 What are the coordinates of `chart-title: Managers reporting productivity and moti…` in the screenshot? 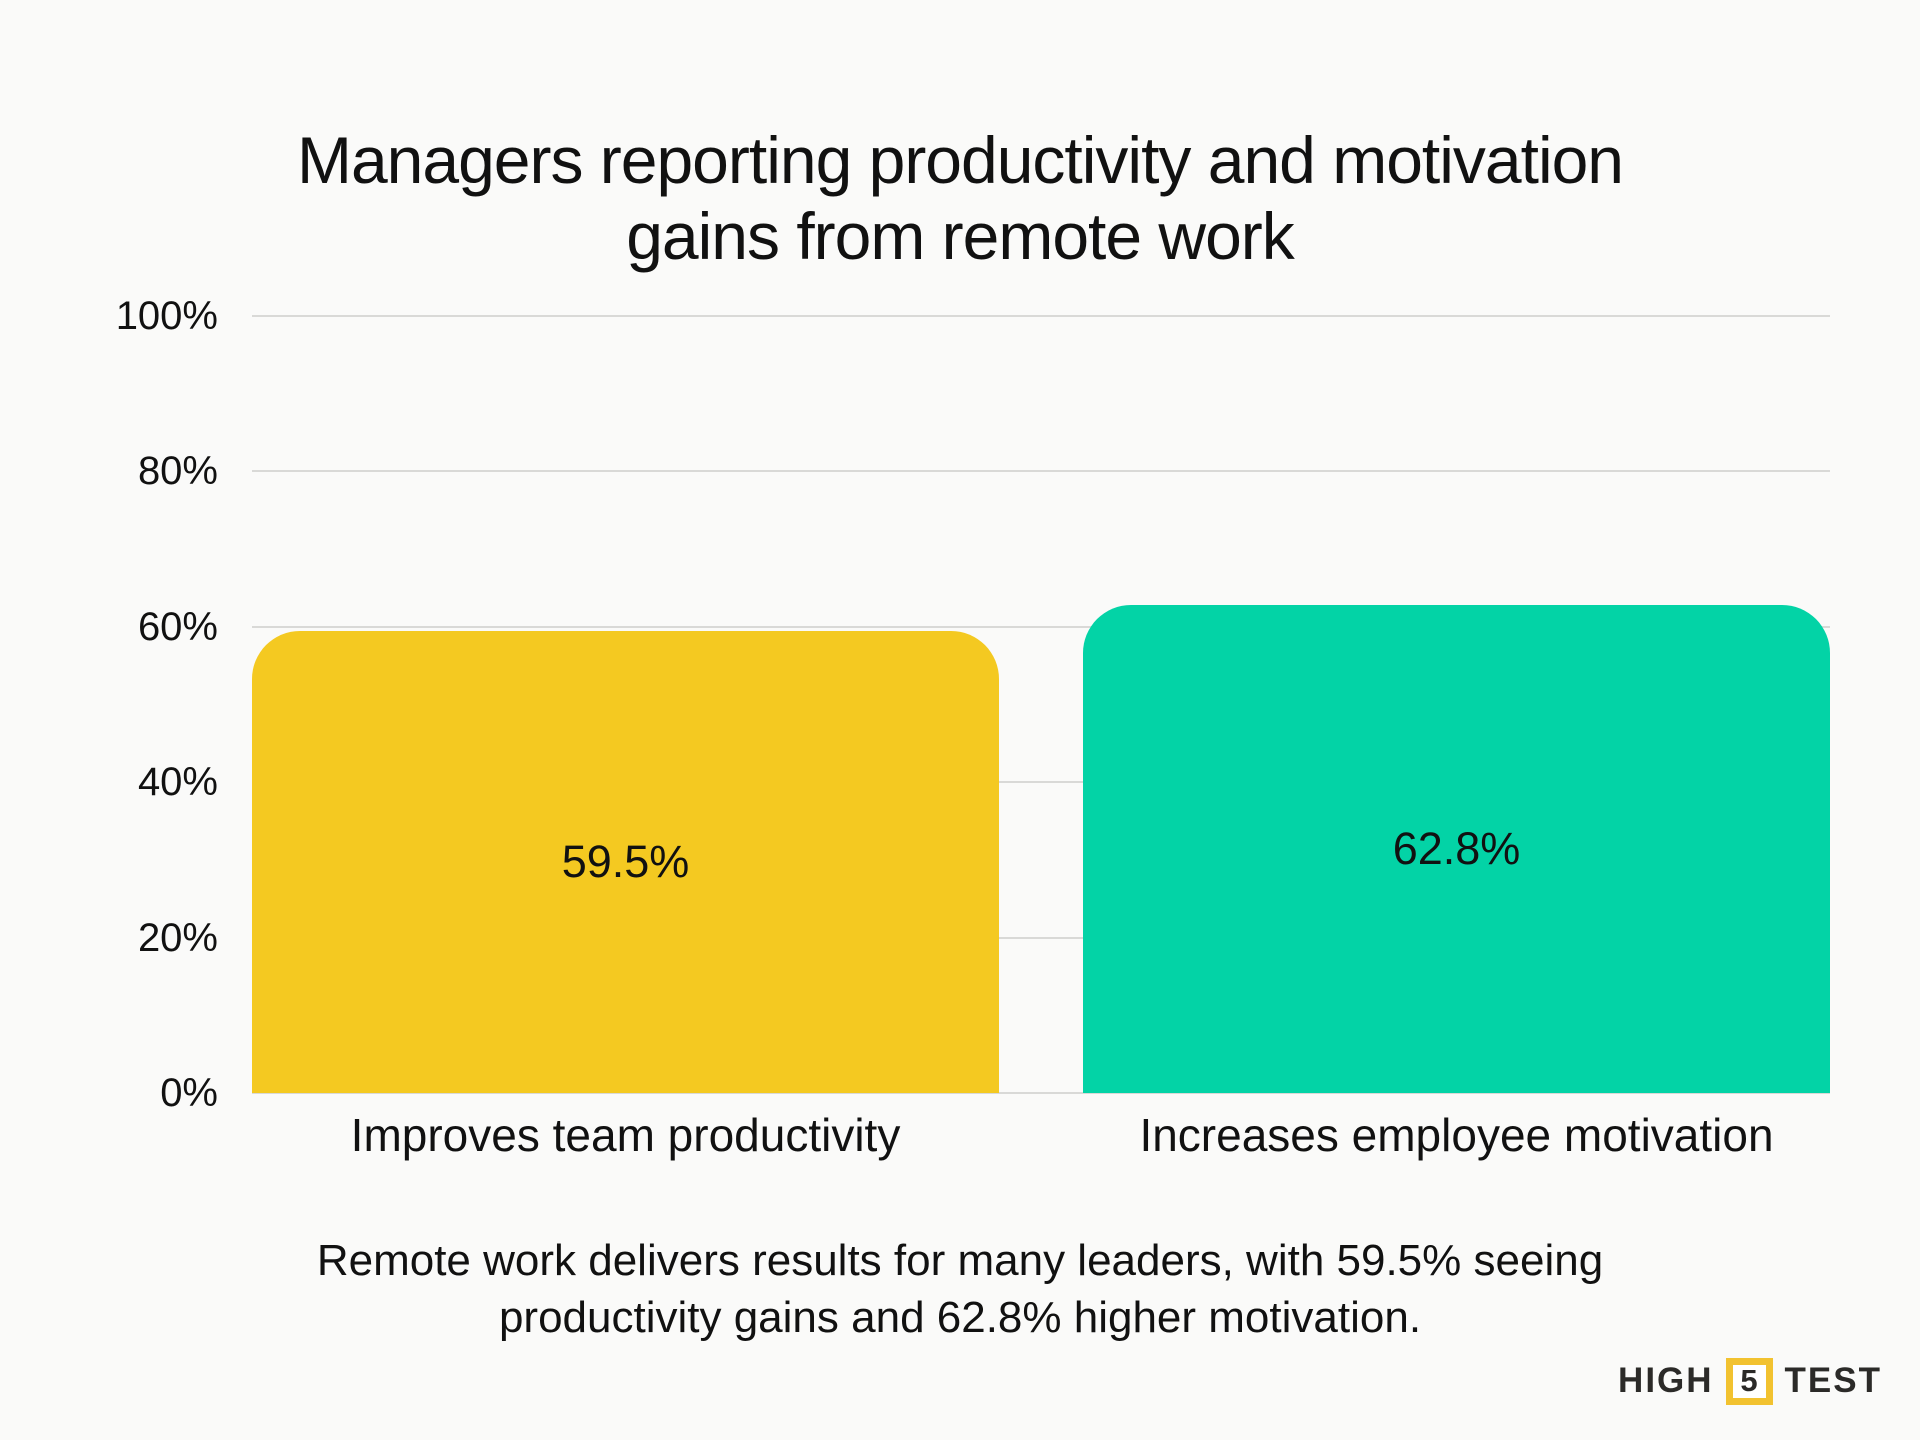 It's located at (960, 198).